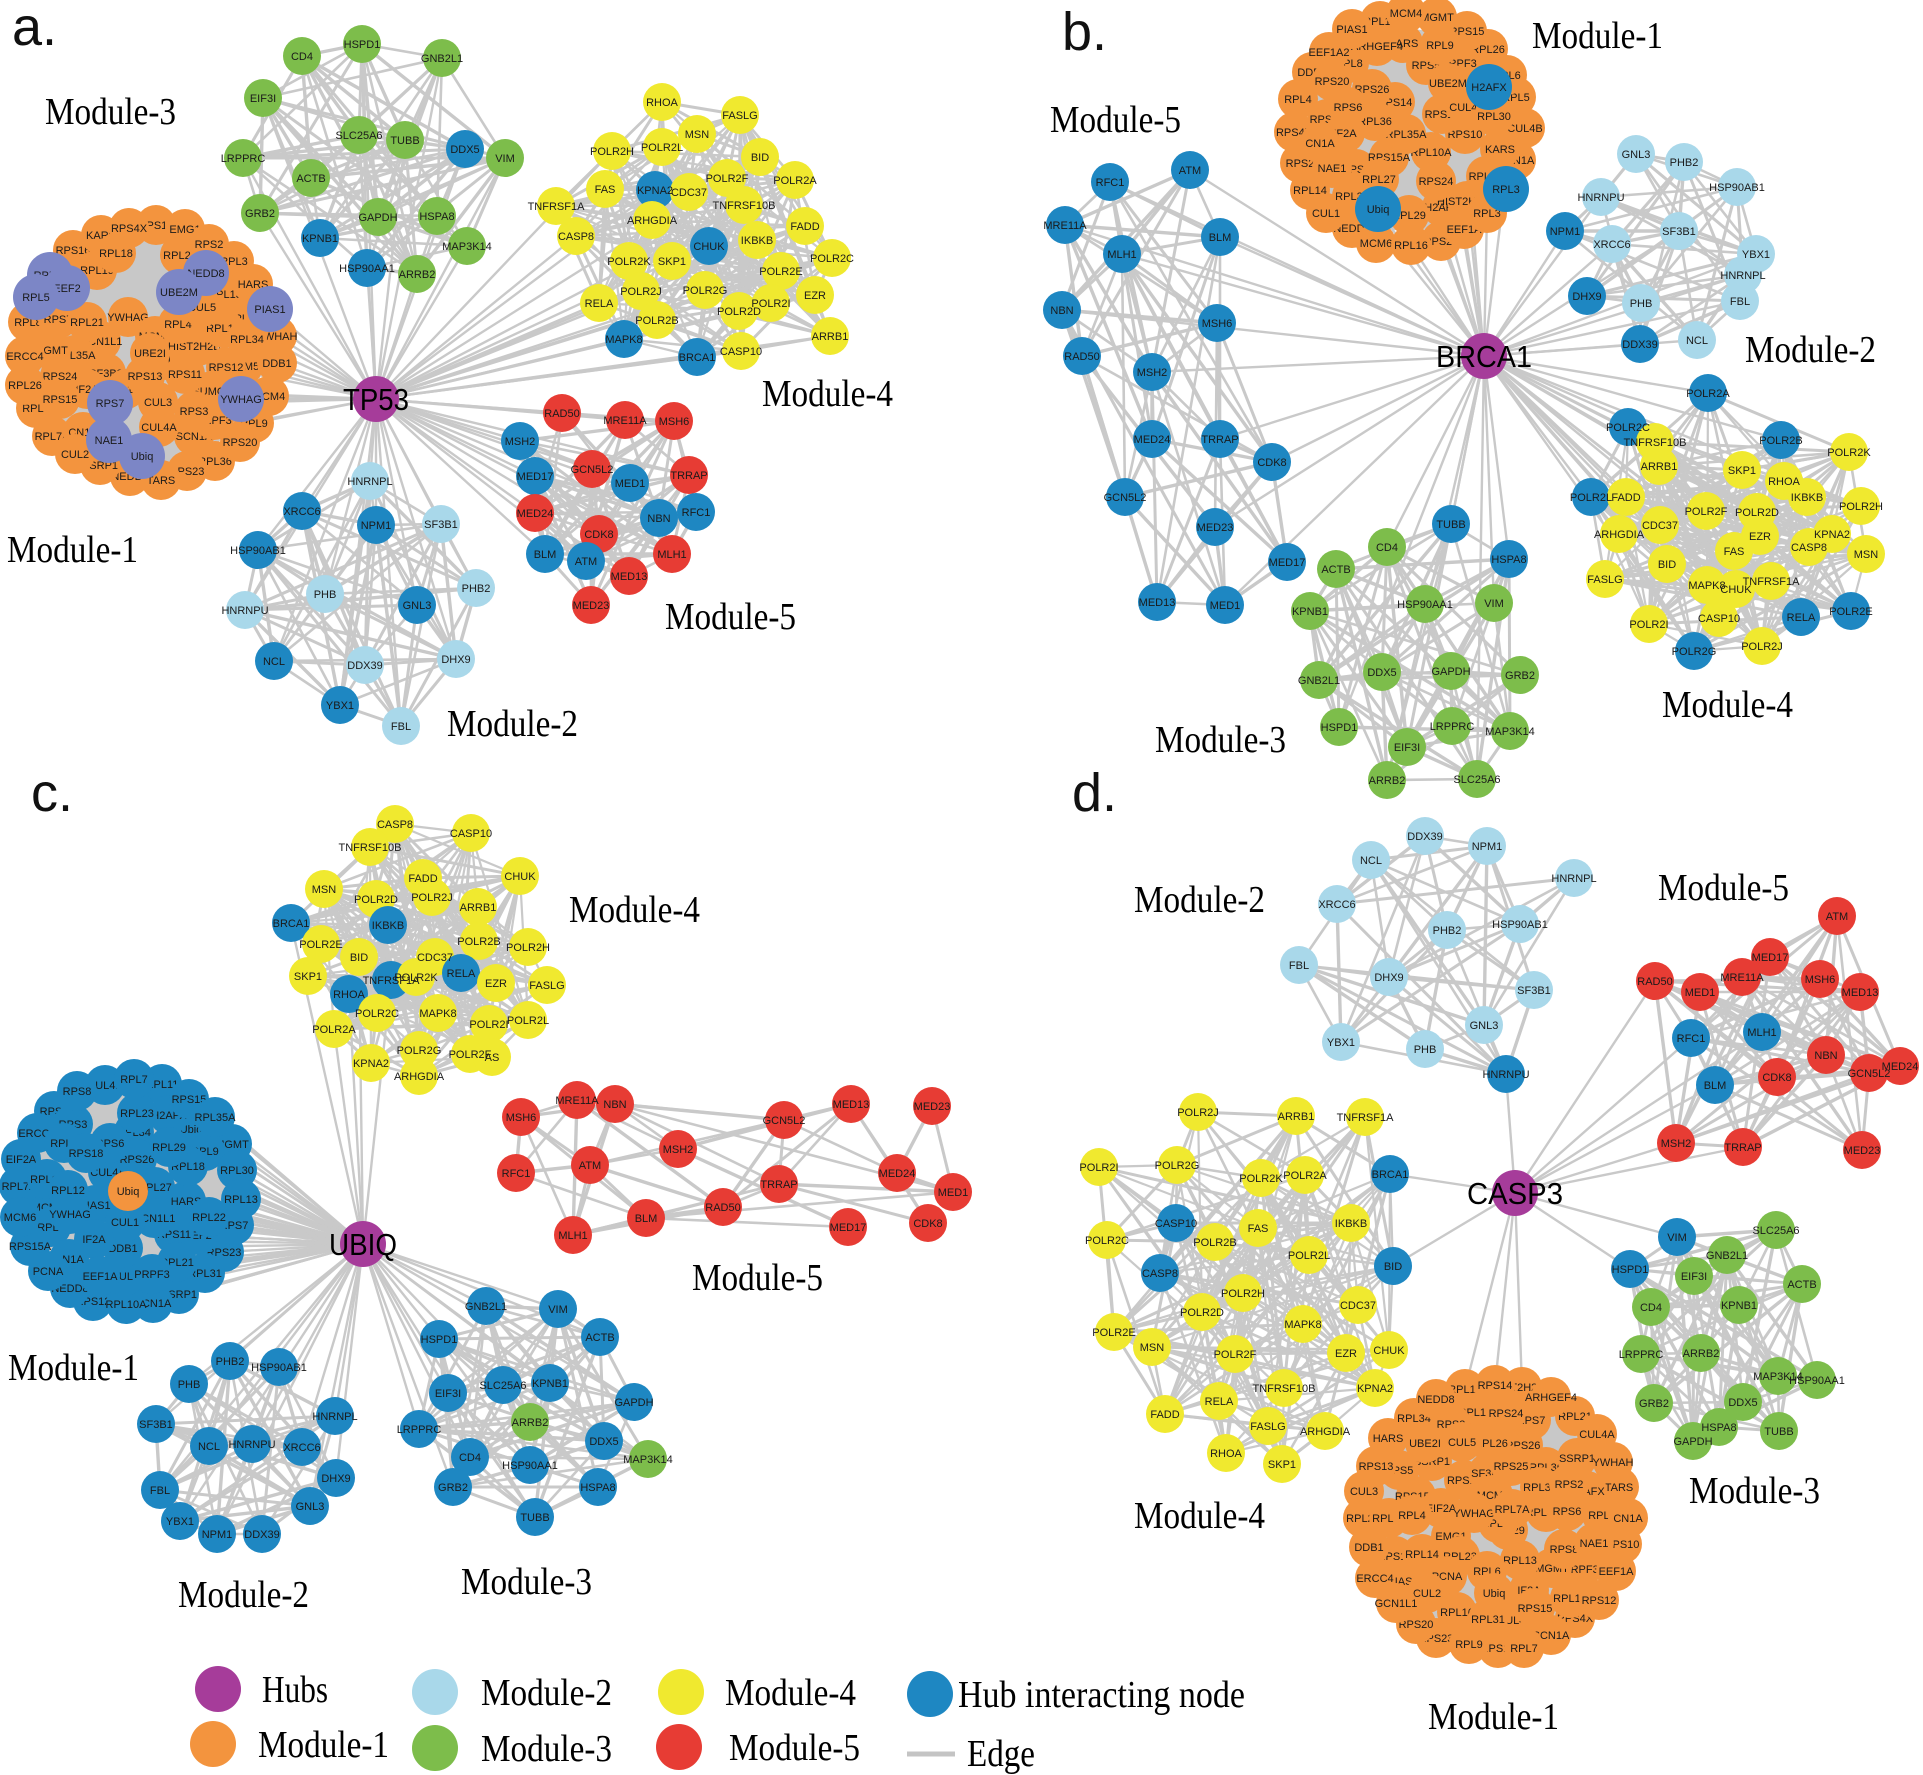 The width and height of the screenshot is (1923, 1775). What do you see at coordinates (1654, 1404) in the screenshot?
I see `svg-text: GRB2` at bounding box center [1654, 1404].